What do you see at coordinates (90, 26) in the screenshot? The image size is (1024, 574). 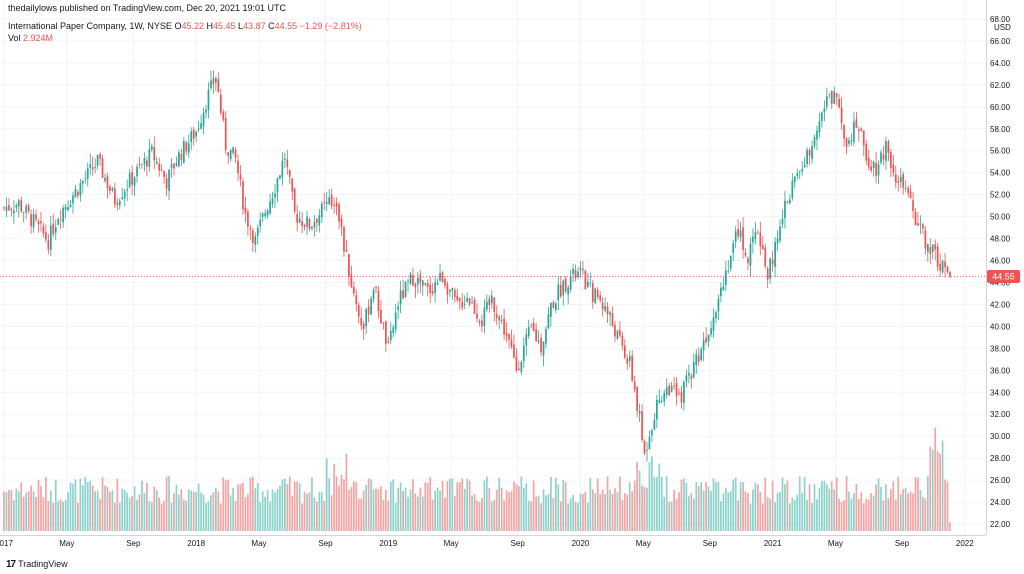 I see `symbol-title: International Paper Company, 1W, NYSE` at bounding box center [90, 26].